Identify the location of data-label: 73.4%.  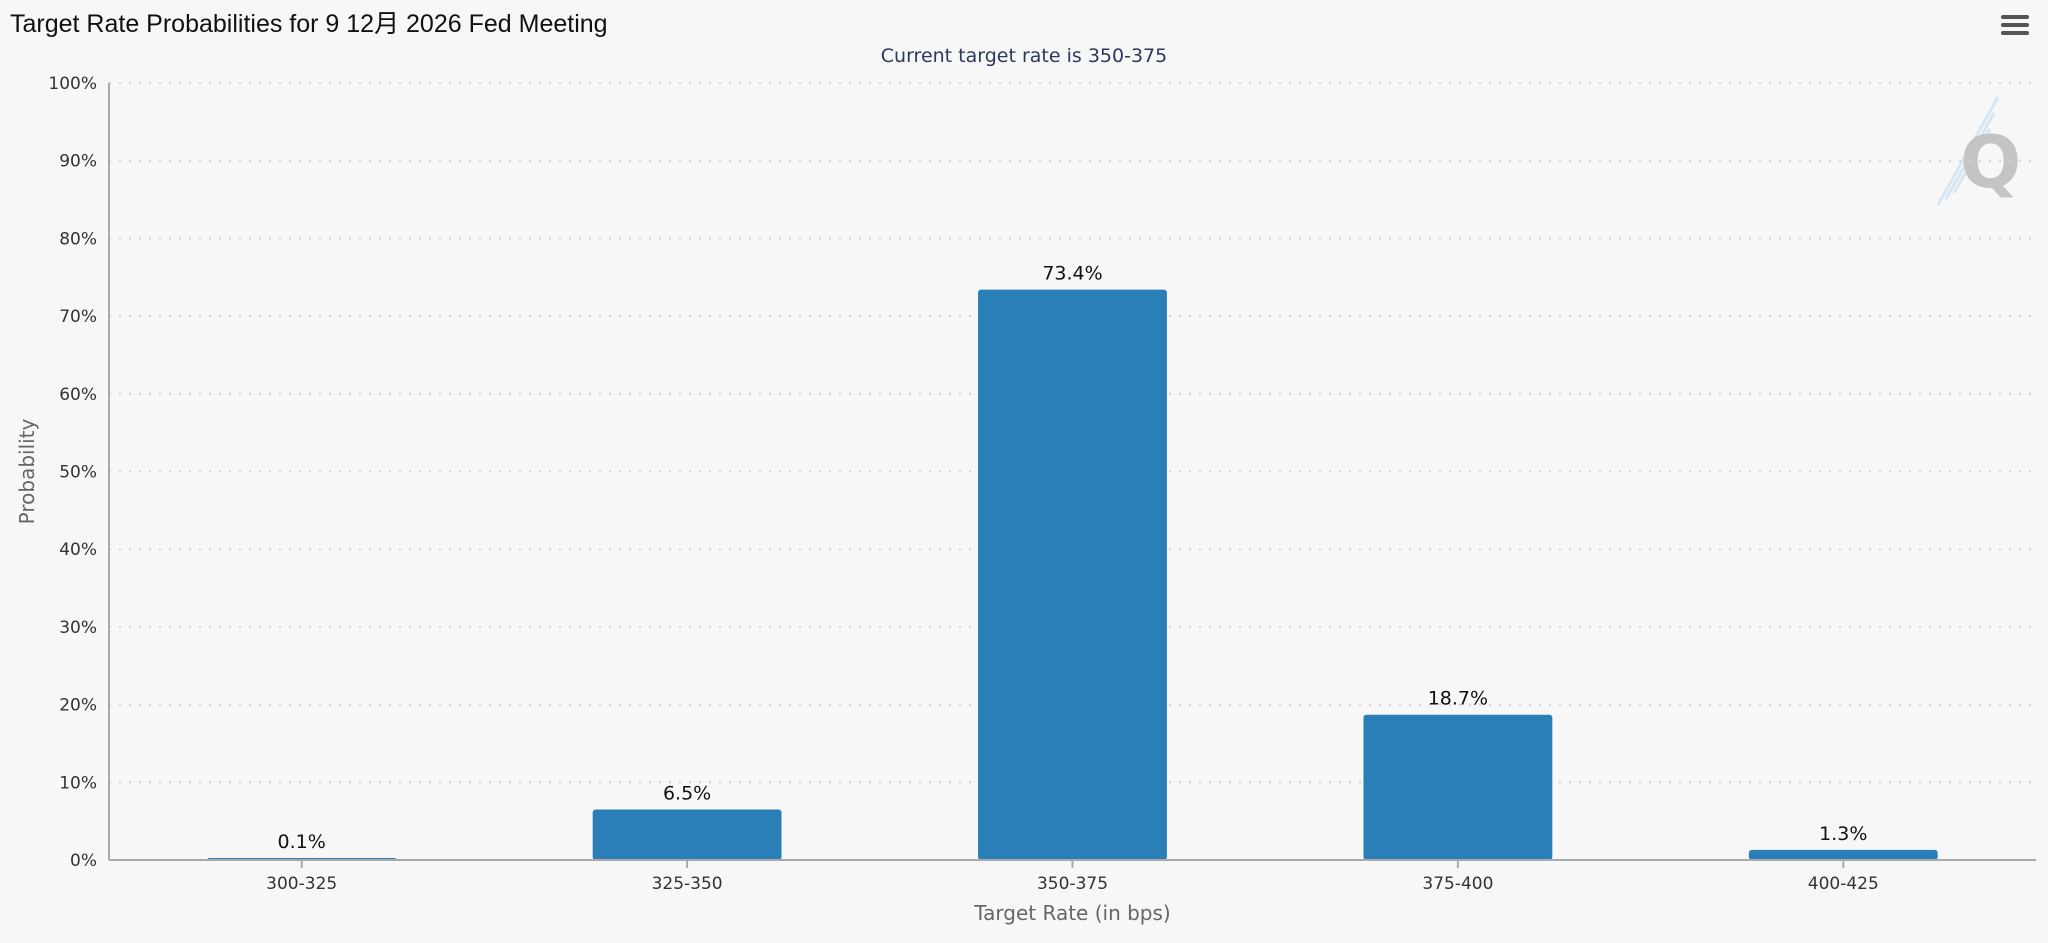
(1072, 274).